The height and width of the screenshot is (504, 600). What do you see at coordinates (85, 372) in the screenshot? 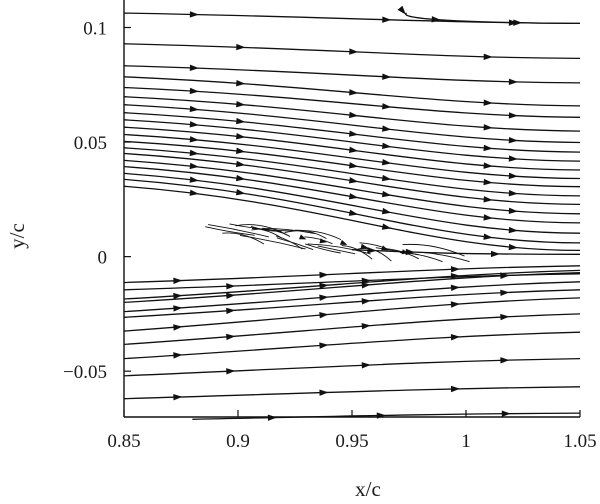
I see `y-tick-label: −0.05` at bounding box center [85, 372].